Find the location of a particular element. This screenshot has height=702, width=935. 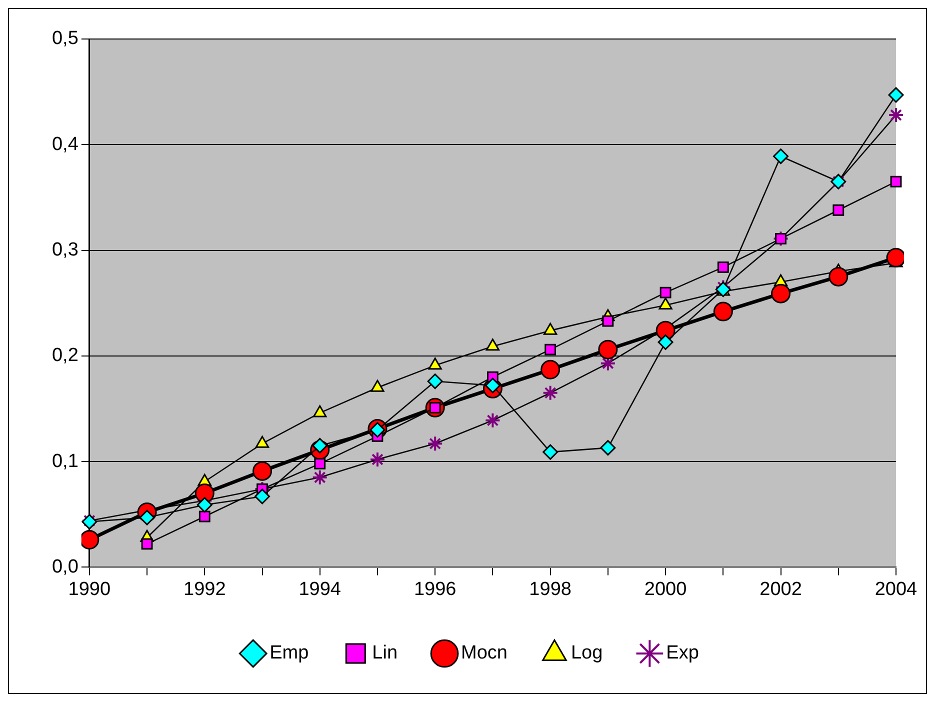

legend-label: Mocn is located at coordinates (484, 653).